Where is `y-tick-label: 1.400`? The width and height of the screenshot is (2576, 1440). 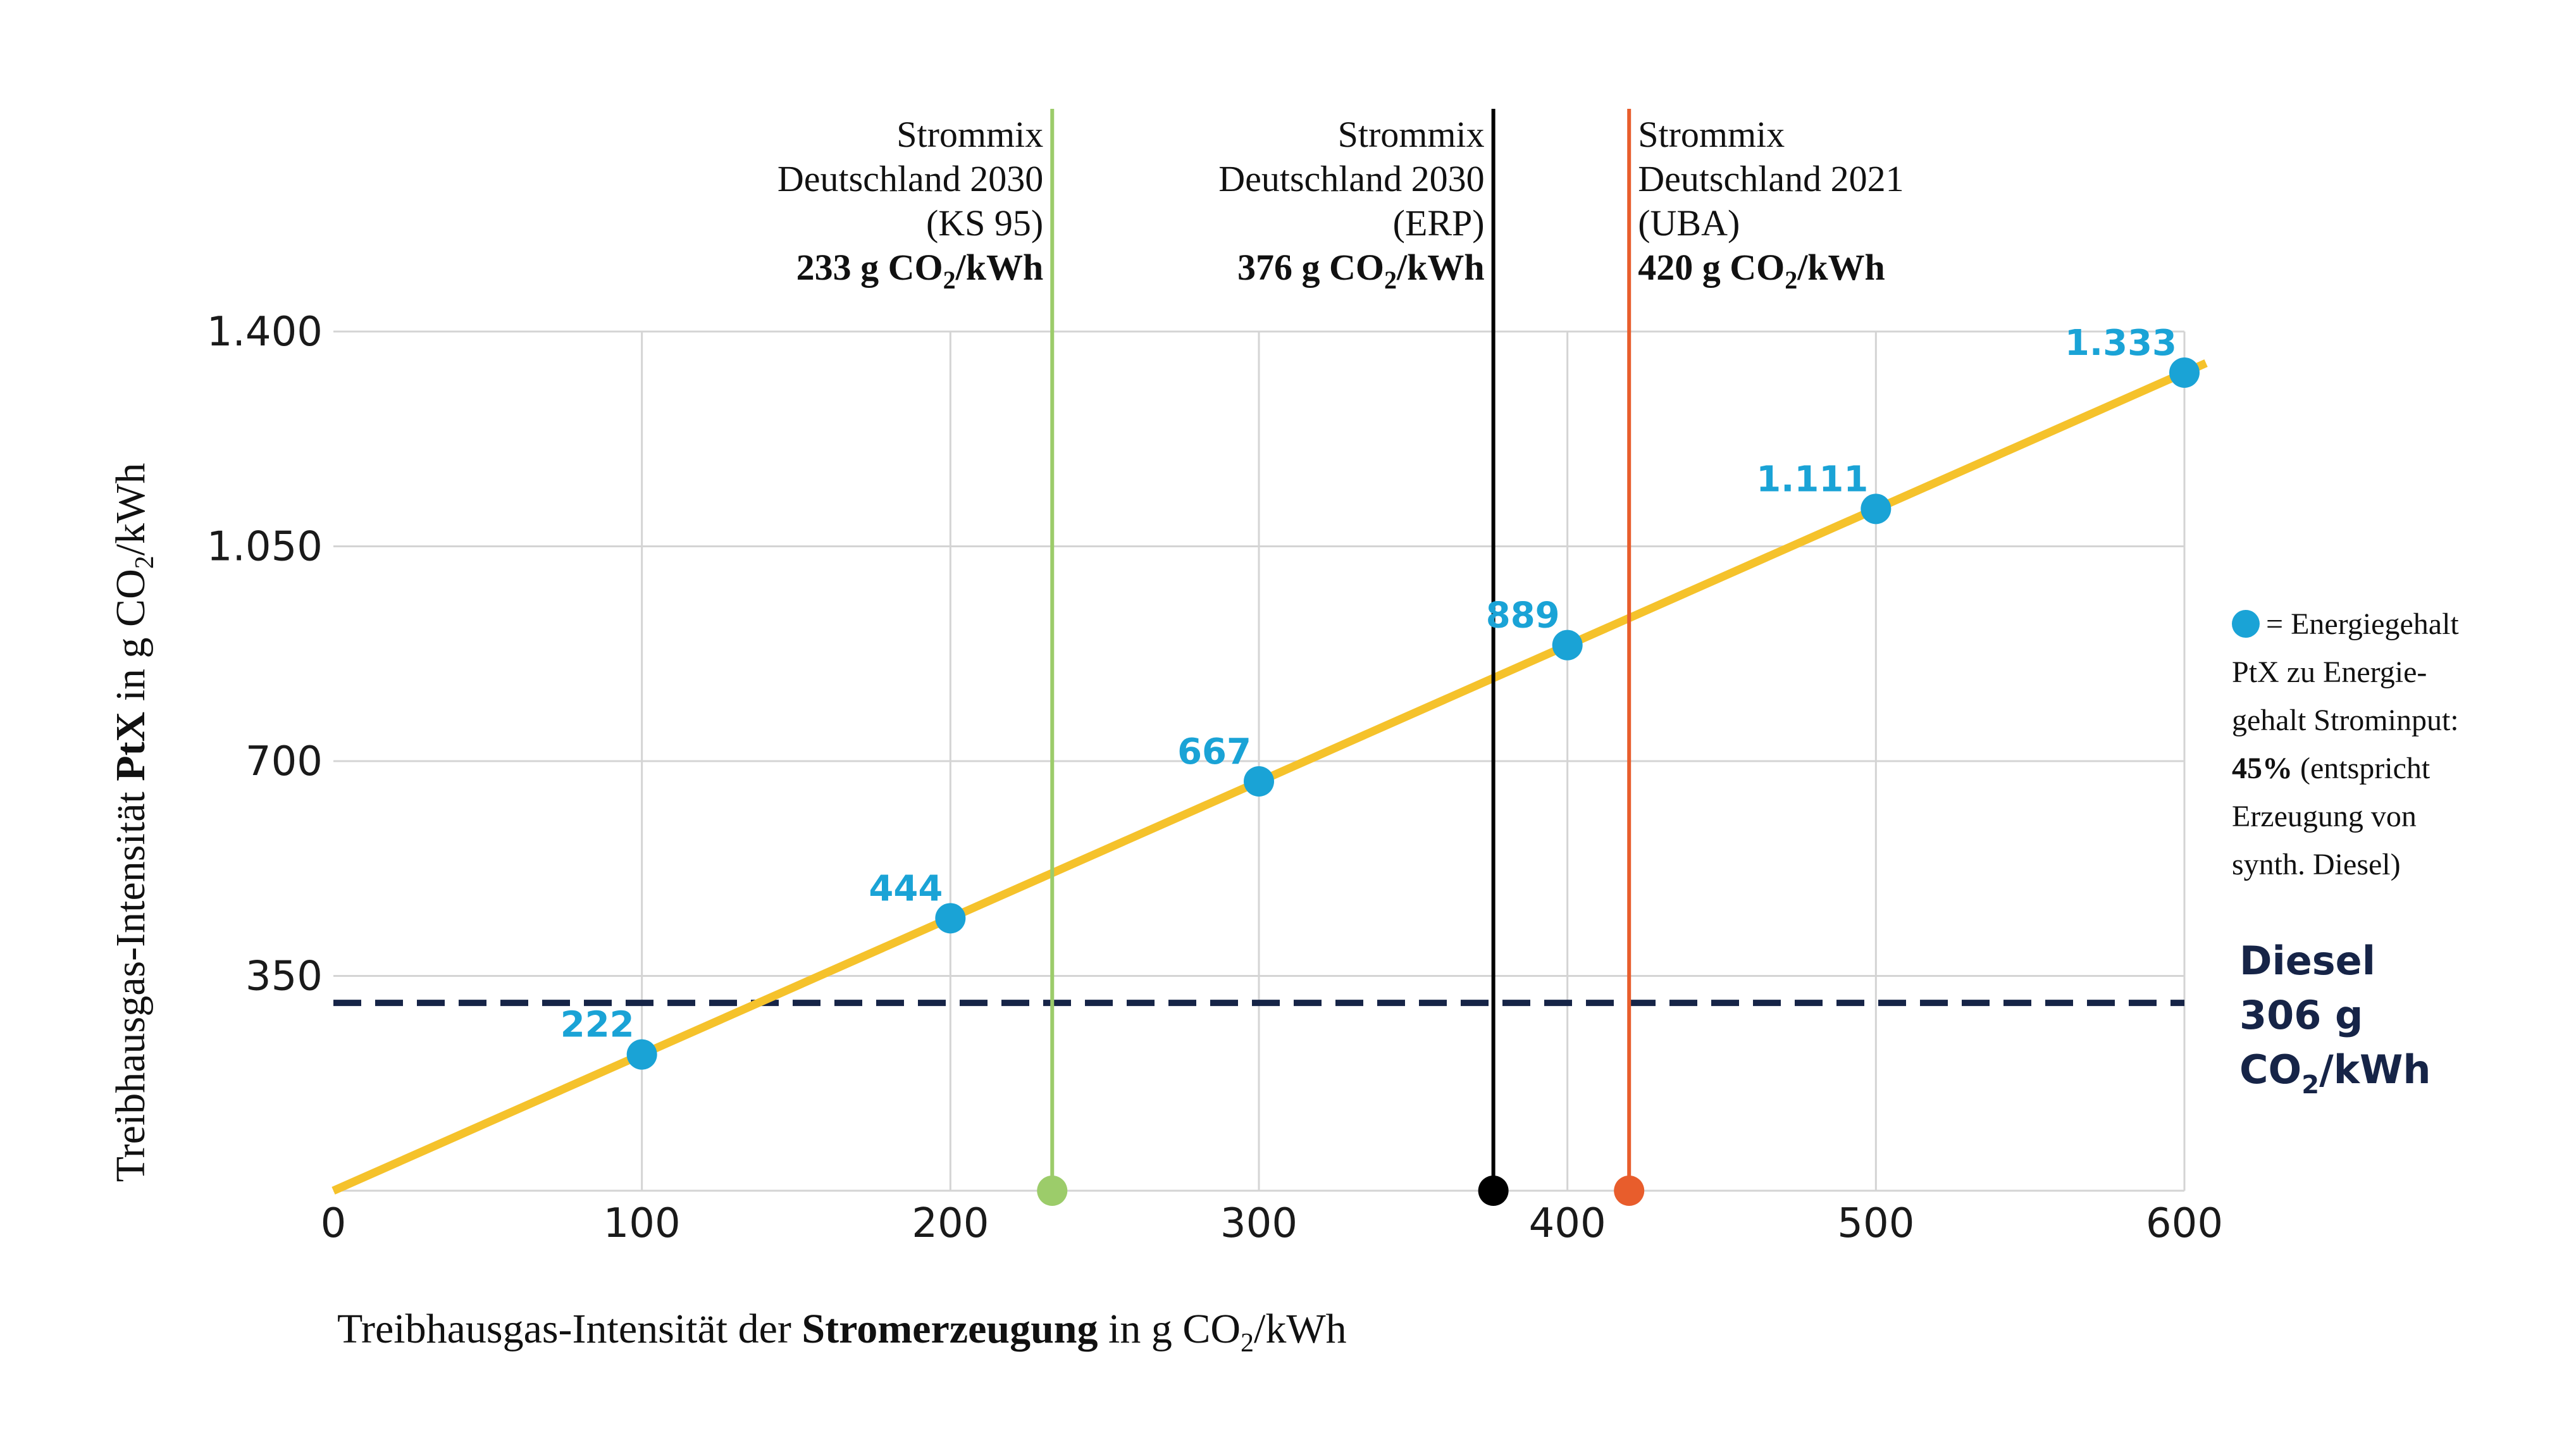 y-tick-label: 1.400 is located at coordinates (265, 332).